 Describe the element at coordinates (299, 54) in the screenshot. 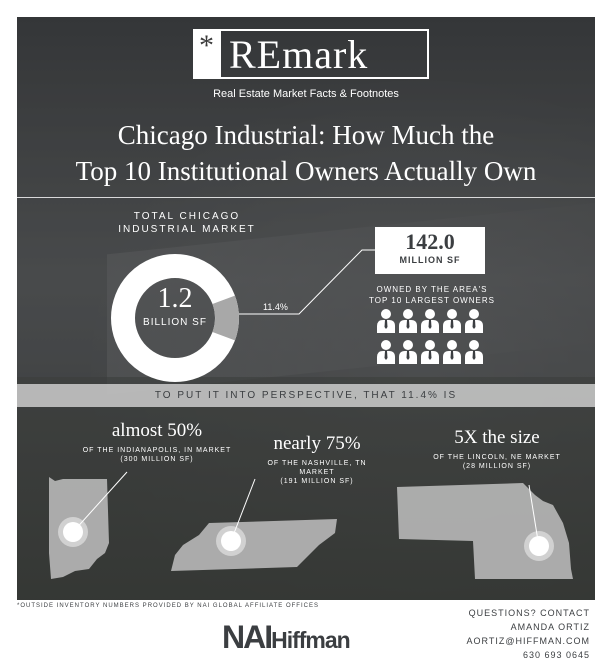

I see `logo-wordmark: REmark` at that location.